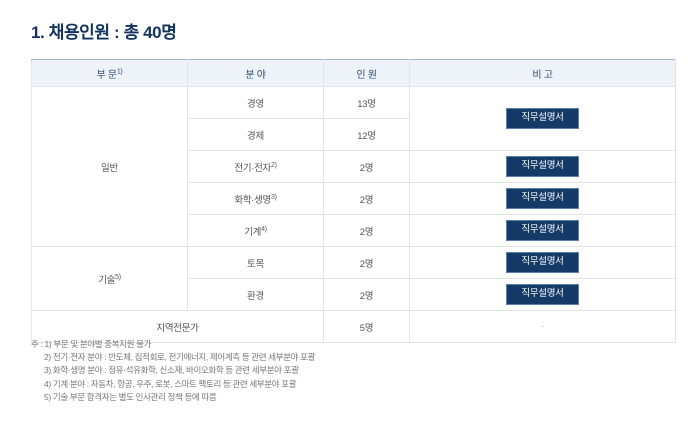  I want to click on group-cell-general: 일반, so click(109, 166).